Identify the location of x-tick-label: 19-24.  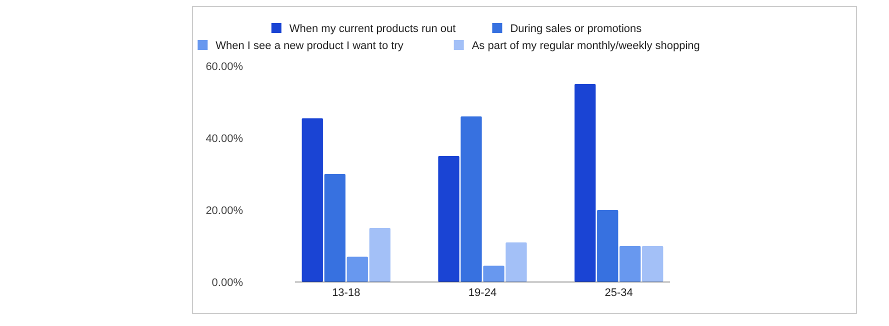
(482, 293).